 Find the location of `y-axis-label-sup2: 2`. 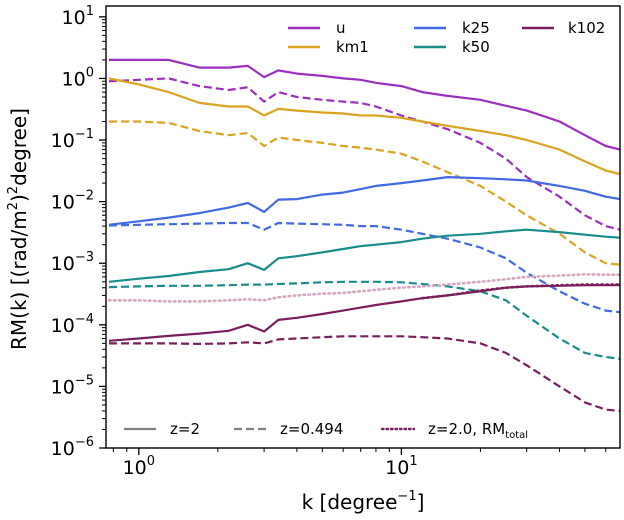

y-axis-label-sup2: 2 is located at coordinates (13, 190).